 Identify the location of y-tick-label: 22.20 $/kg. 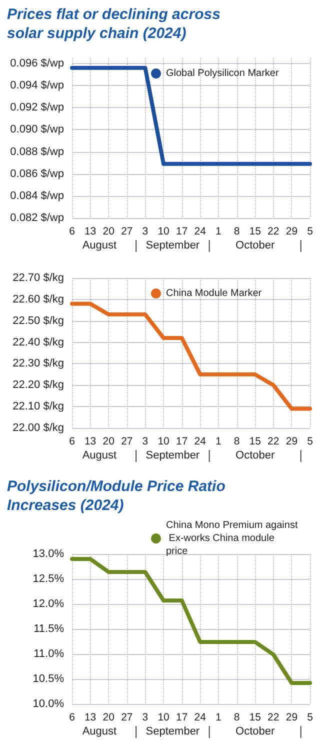
(38, 385).